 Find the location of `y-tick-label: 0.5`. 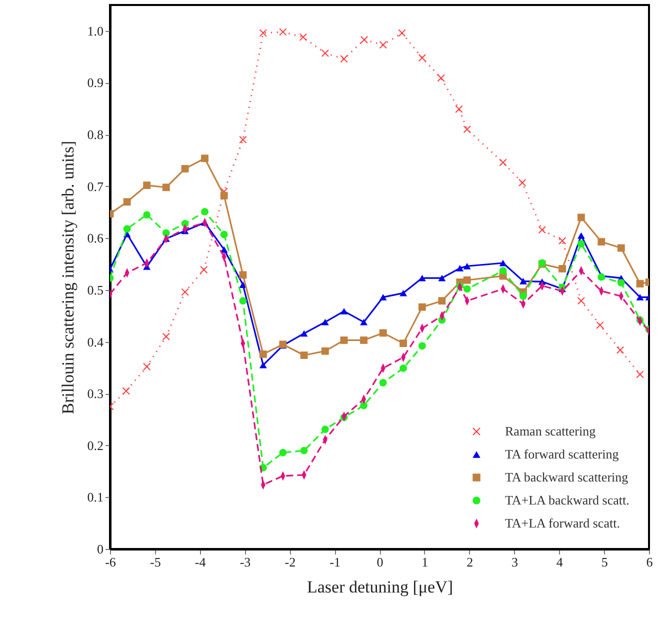

y-tick-label: 0.5 is located at coordinates (95, 290).